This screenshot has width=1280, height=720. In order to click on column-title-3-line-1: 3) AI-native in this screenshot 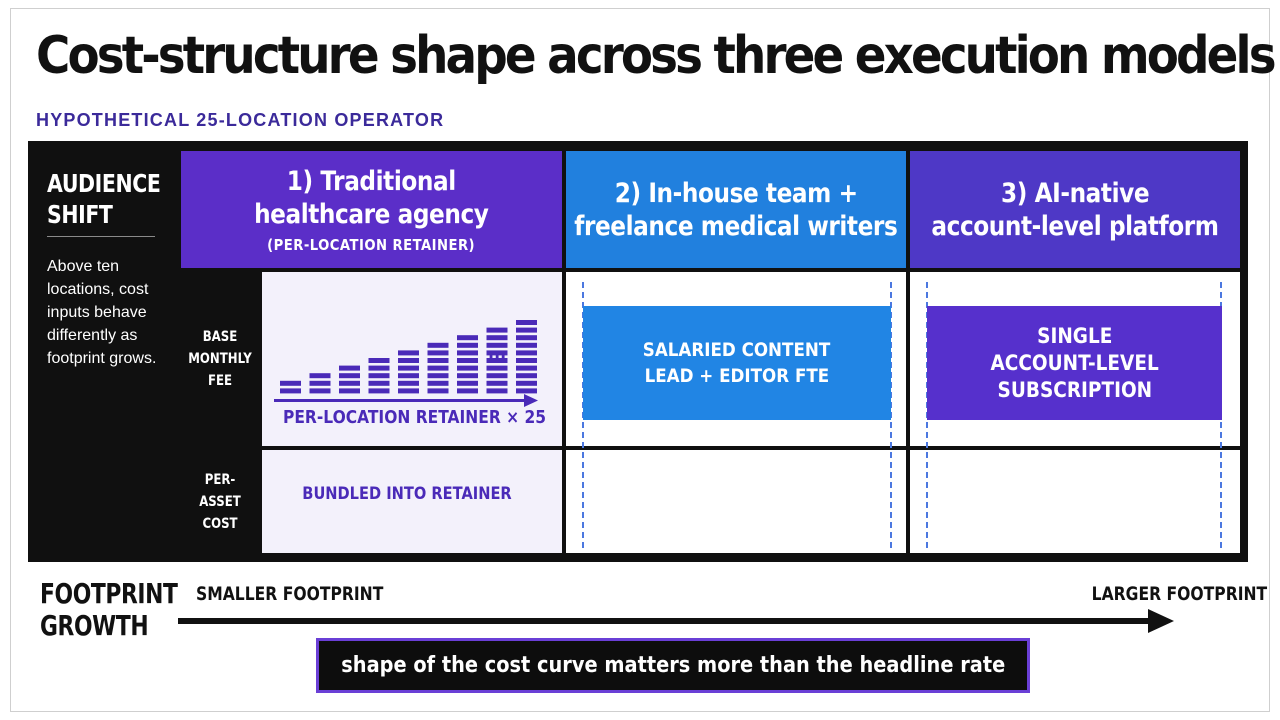, I will do `click(1075, 193)`.